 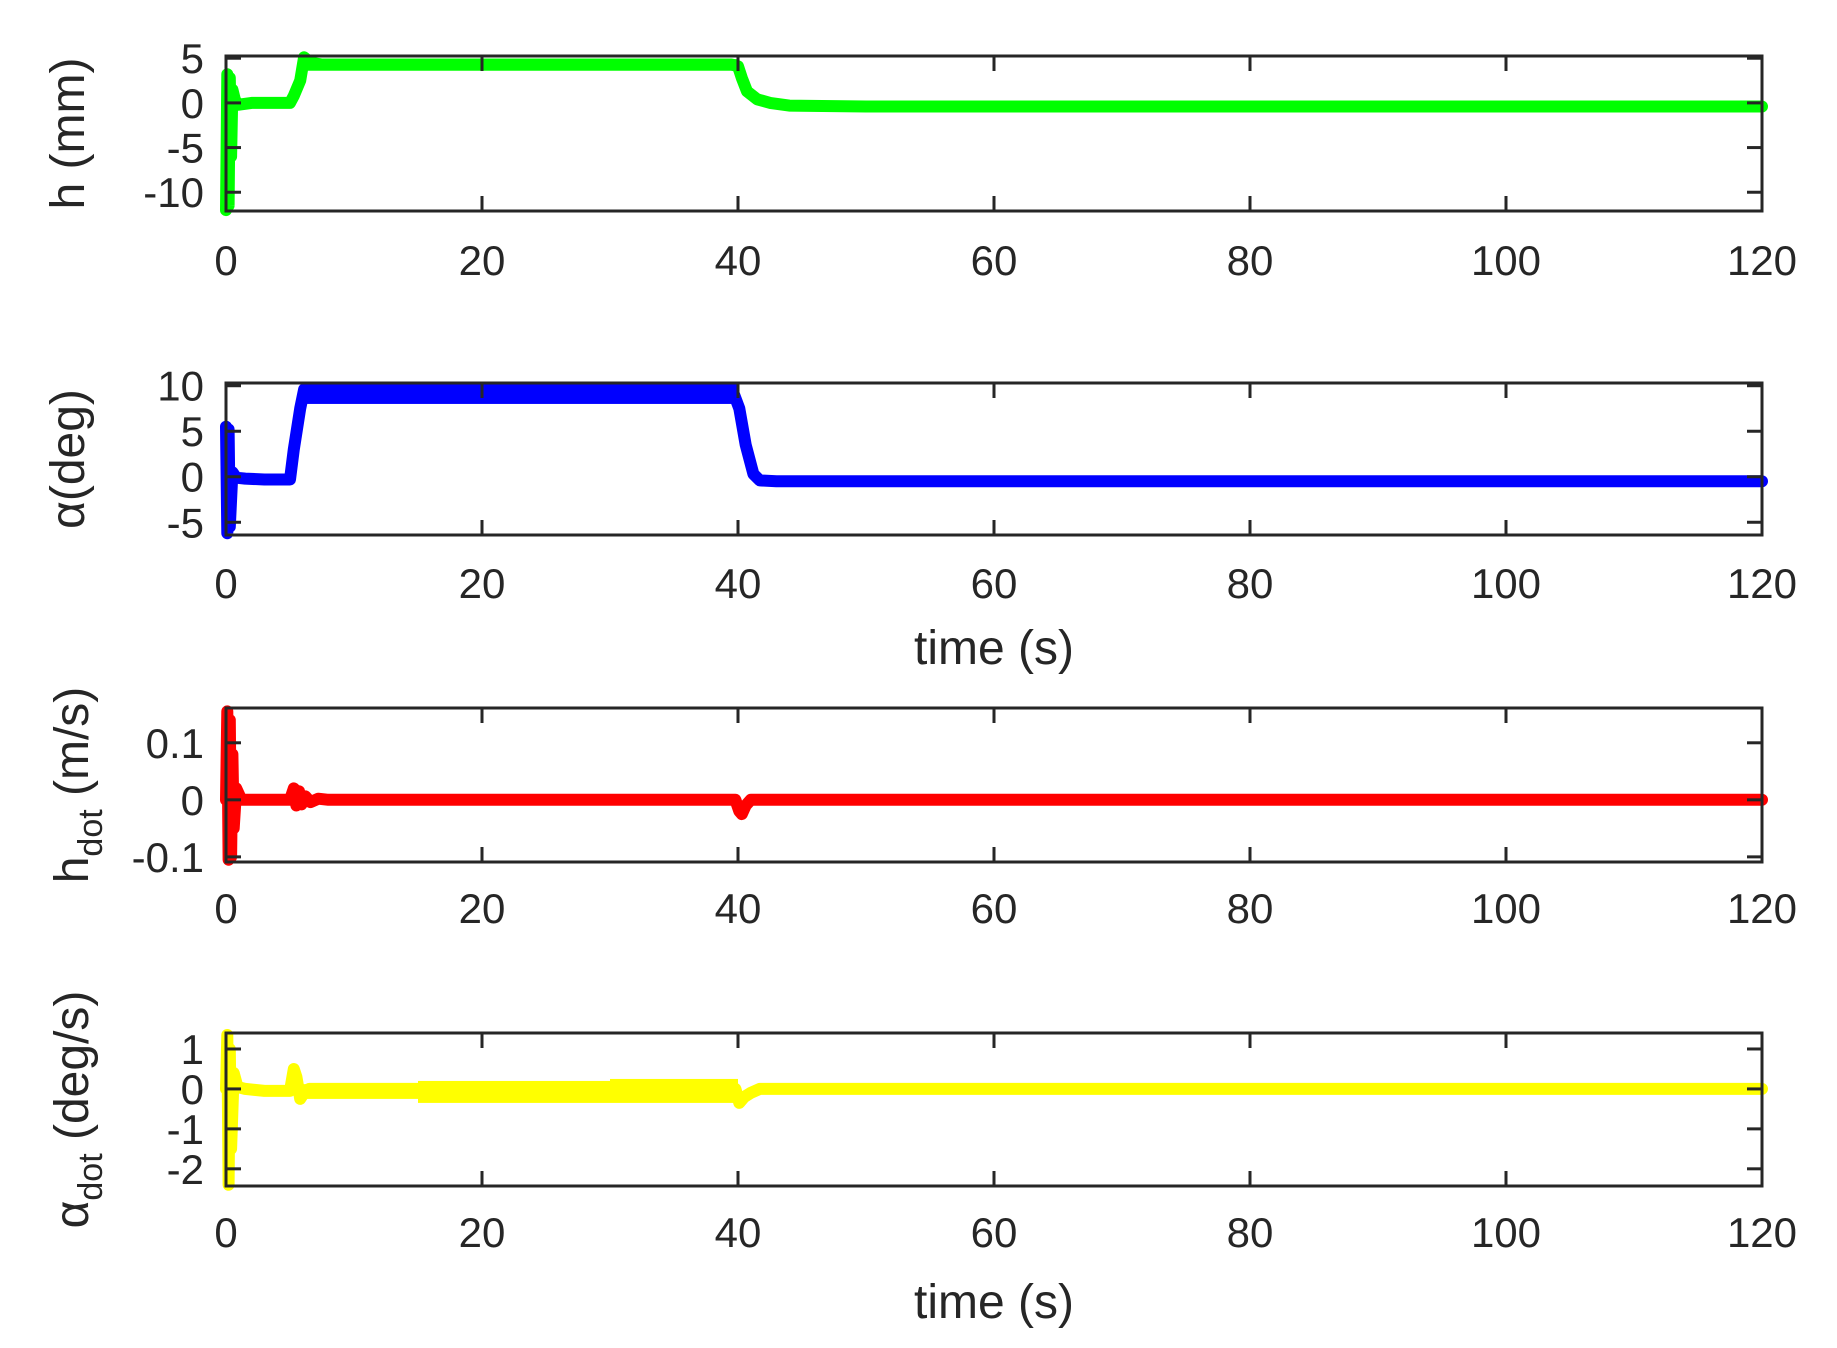 What do you see at coordinates (185, 1169) in the screenshot?
I see `y-tick-label: -2` at bounding box center [185, 1169].